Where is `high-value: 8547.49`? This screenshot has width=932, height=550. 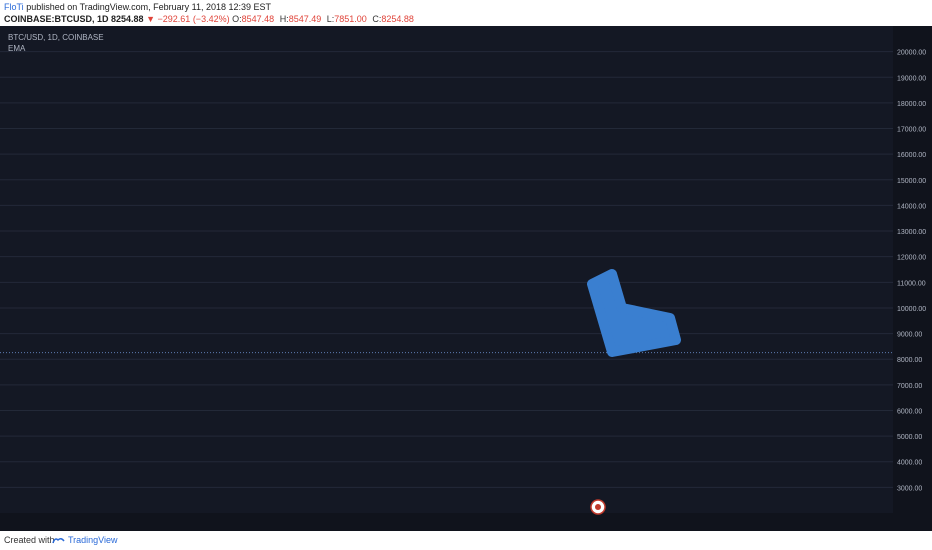 high-value: 8547.49 is located at coordinates (305, 19).